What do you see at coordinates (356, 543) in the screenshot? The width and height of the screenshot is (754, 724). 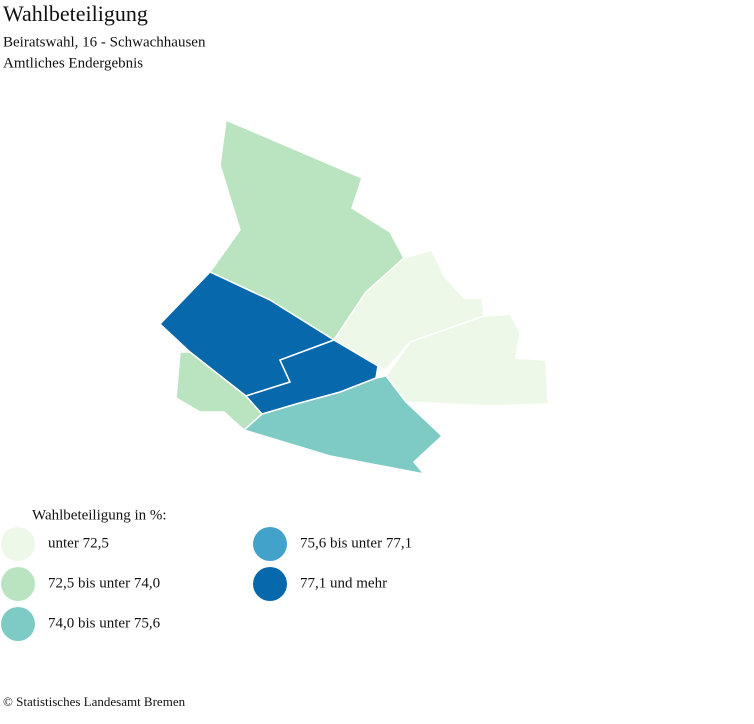 I see `legend-label: 75,6 bis unter 77,1` at bounding box center [356, 543].